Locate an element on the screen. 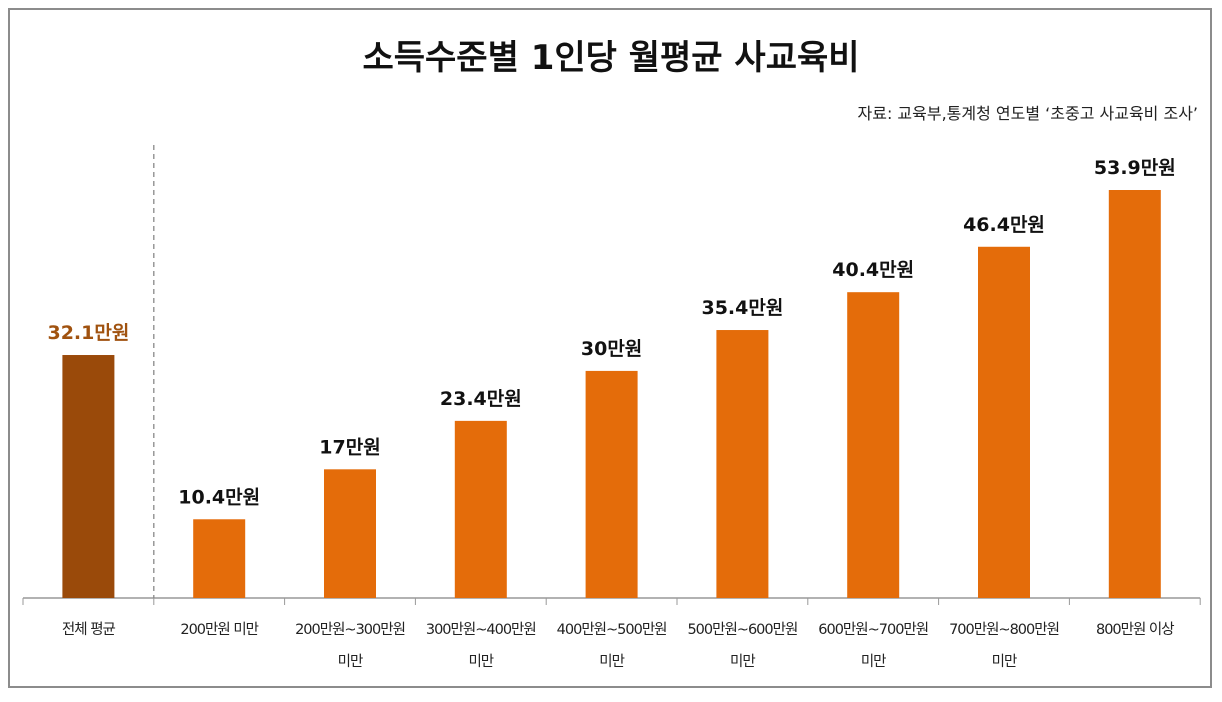 The width and height of the screenshot is (1222, 702). source-note: 자료: 교육부,통계청 연도별 ‘초중고 사교육비 조사’ is located at coordinates (1027, 113).